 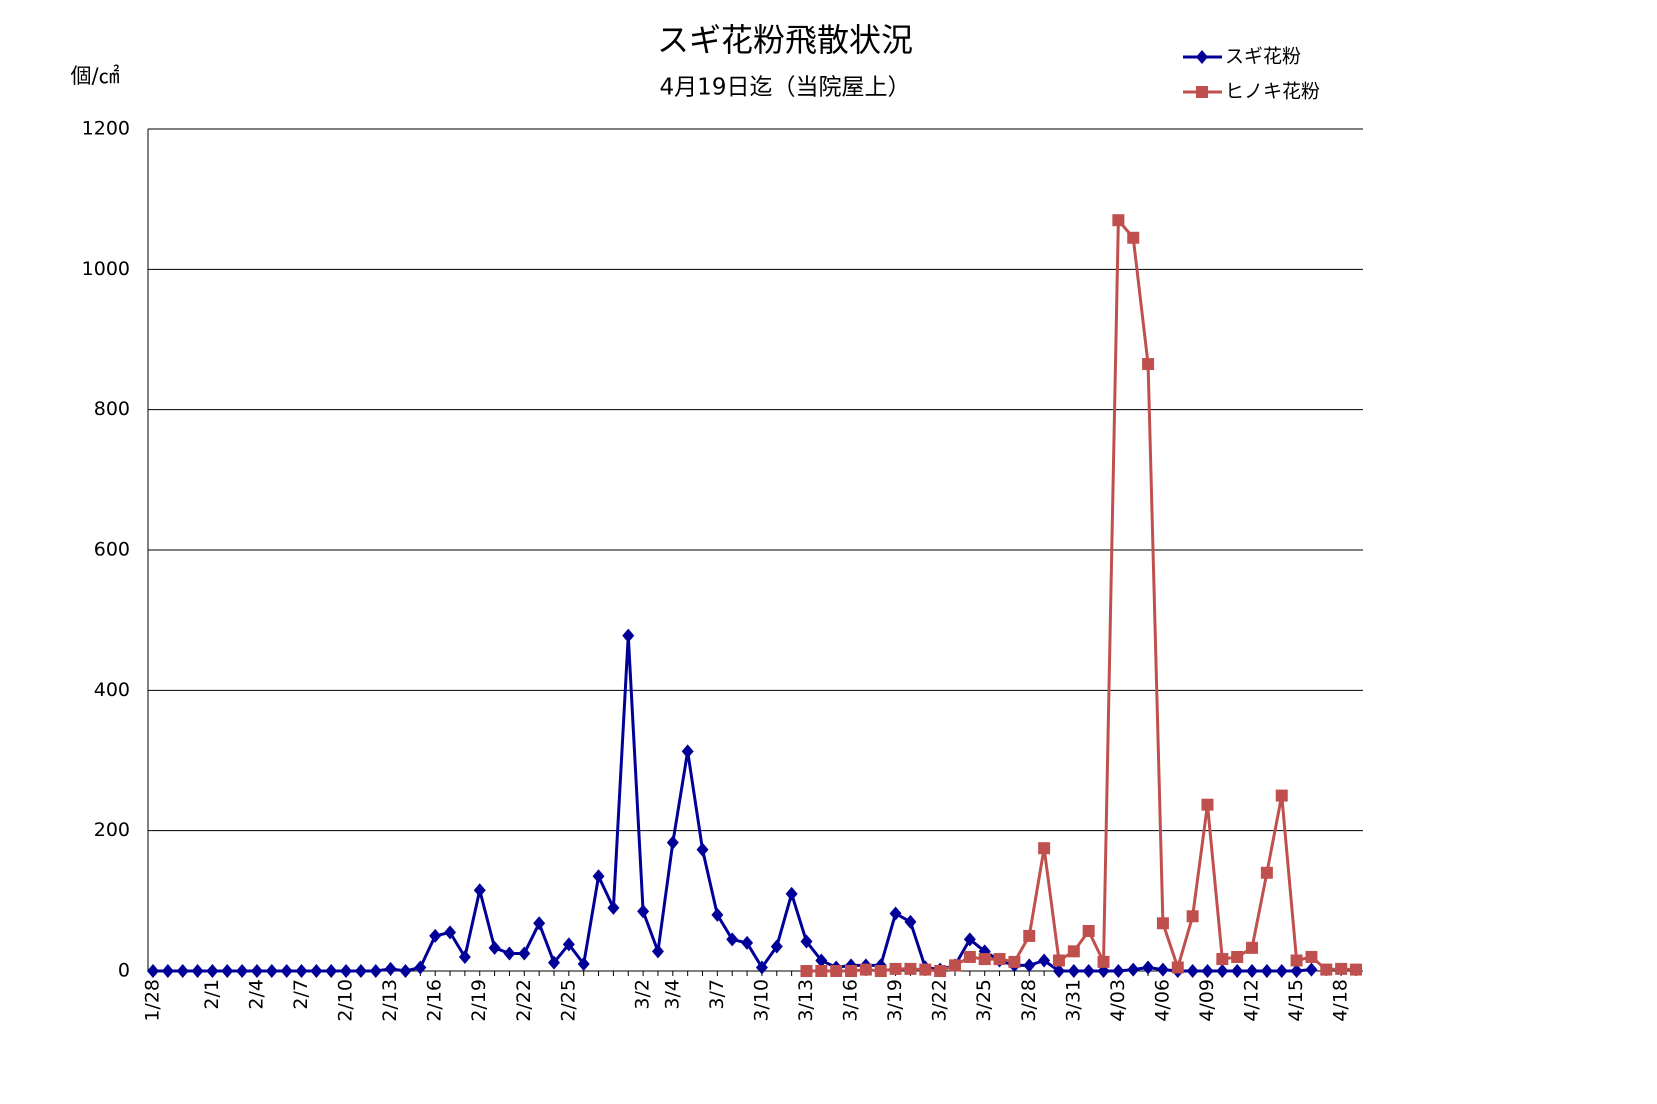 What do you see at coordinates (1263, 57) in the screenshot?
I see `legend-label: スギ花粉` at bounding box center [1263, 57].